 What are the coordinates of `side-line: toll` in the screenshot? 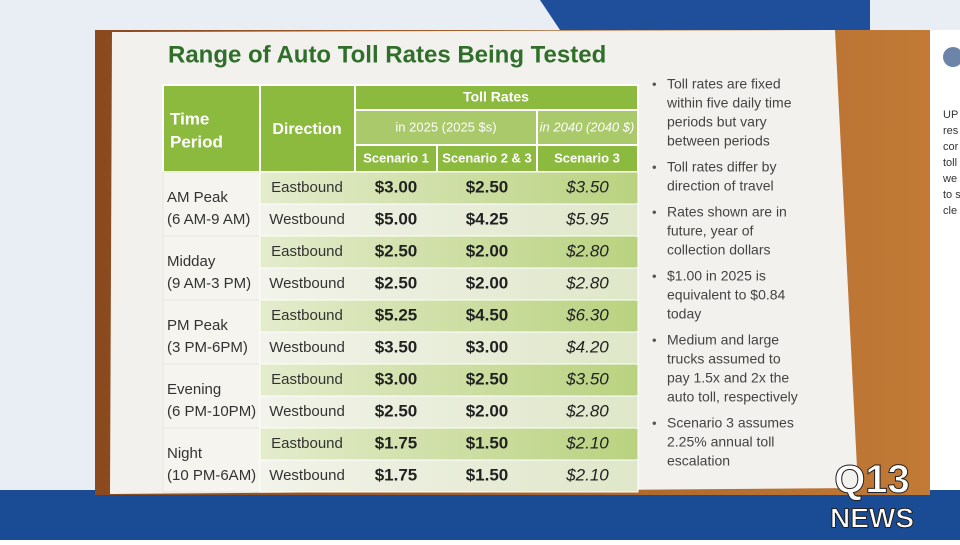 It's located at (950, 163).